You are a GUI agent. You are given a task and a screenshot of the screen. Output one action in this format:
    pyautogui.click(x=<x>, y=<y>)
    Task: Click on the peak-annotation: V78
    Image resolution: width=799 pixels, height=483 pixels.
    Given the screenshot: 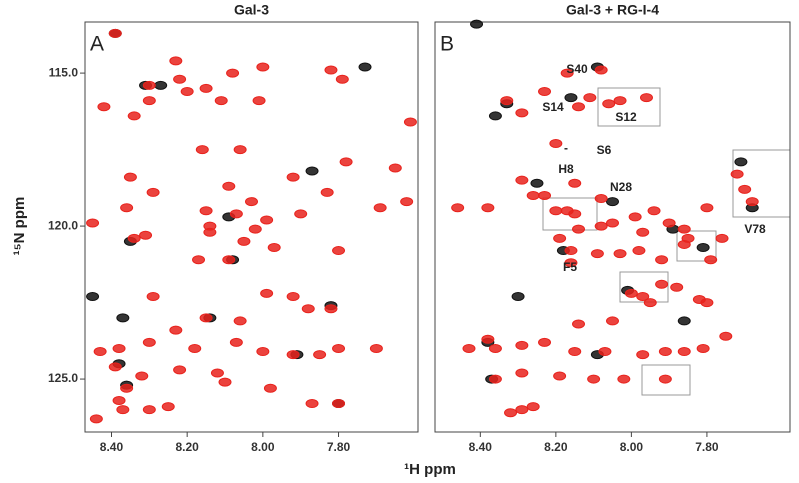 What is the action you would take?
    pyautogui.click(x=755, y=229)
    